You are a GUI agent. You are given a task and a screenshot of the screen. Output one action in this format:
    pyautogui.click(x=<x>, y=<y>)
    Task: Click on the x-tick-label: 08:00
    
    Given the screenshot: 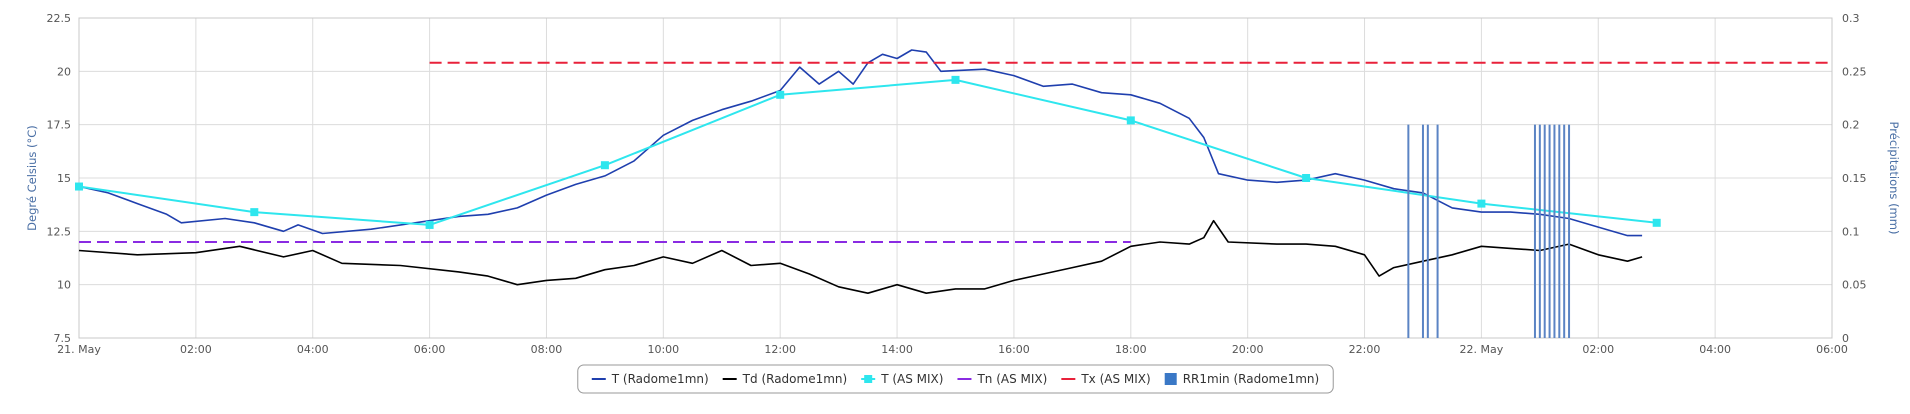 What is the action you would take?
    pyautogui.click(x=547, y=349)
    